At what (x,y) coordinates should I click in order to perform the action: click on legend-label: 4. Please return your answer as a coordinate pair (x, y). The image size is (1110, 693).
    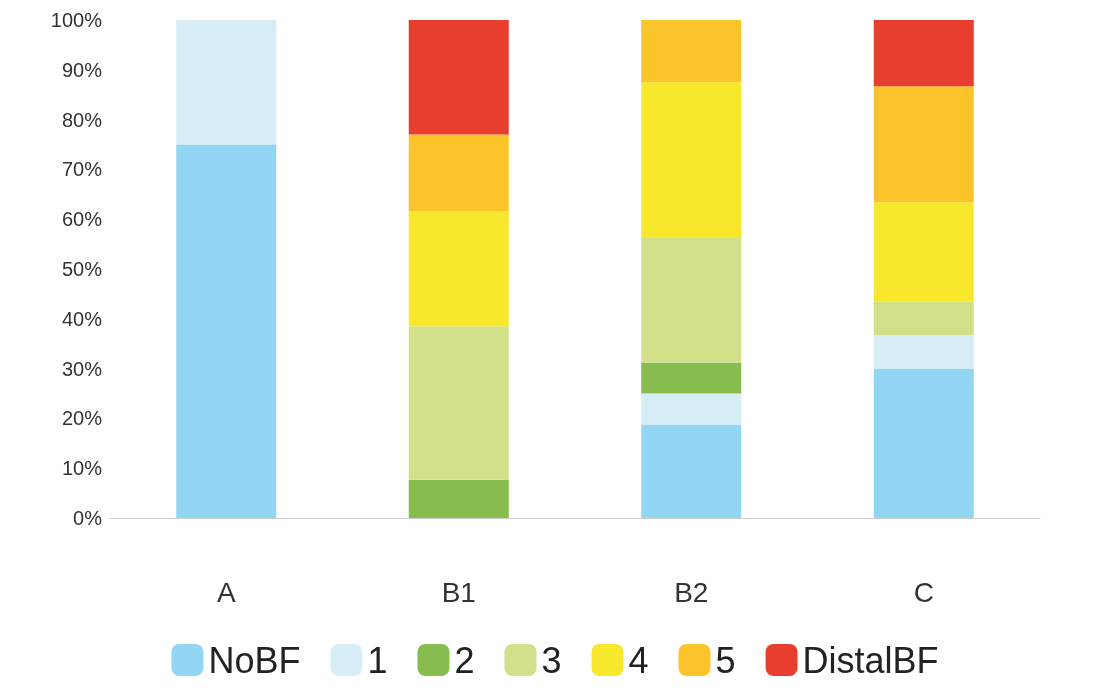
    Looking at the image, I should click on (638, 660).